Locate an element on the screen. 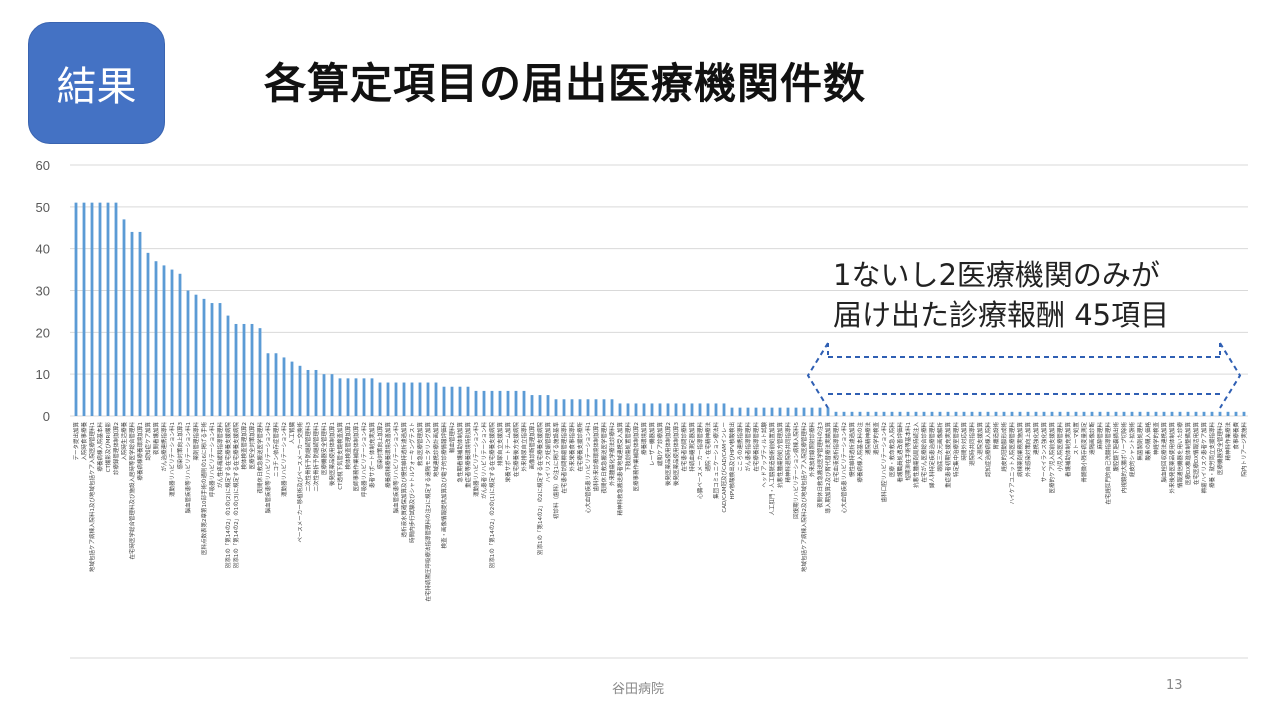 The width and height of the screenshot is (1280, 720). x-tick-label: 情報通信機器を用いた診療 is located at coordinates (1180, 455).